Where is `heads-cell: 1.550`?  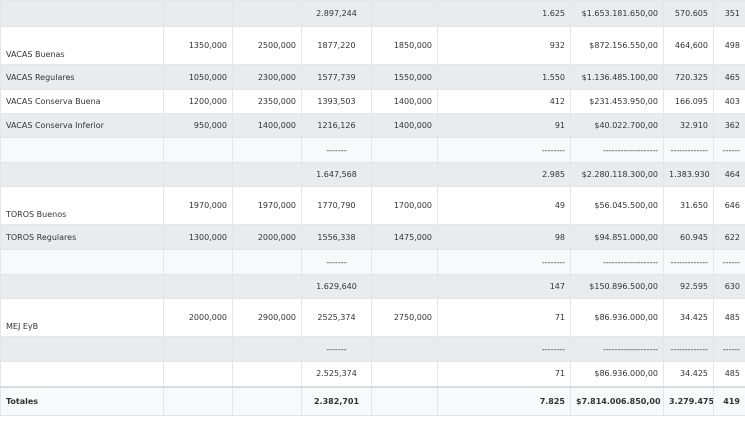 heads-cell: 1.550 is located at coordinates (504, 77).